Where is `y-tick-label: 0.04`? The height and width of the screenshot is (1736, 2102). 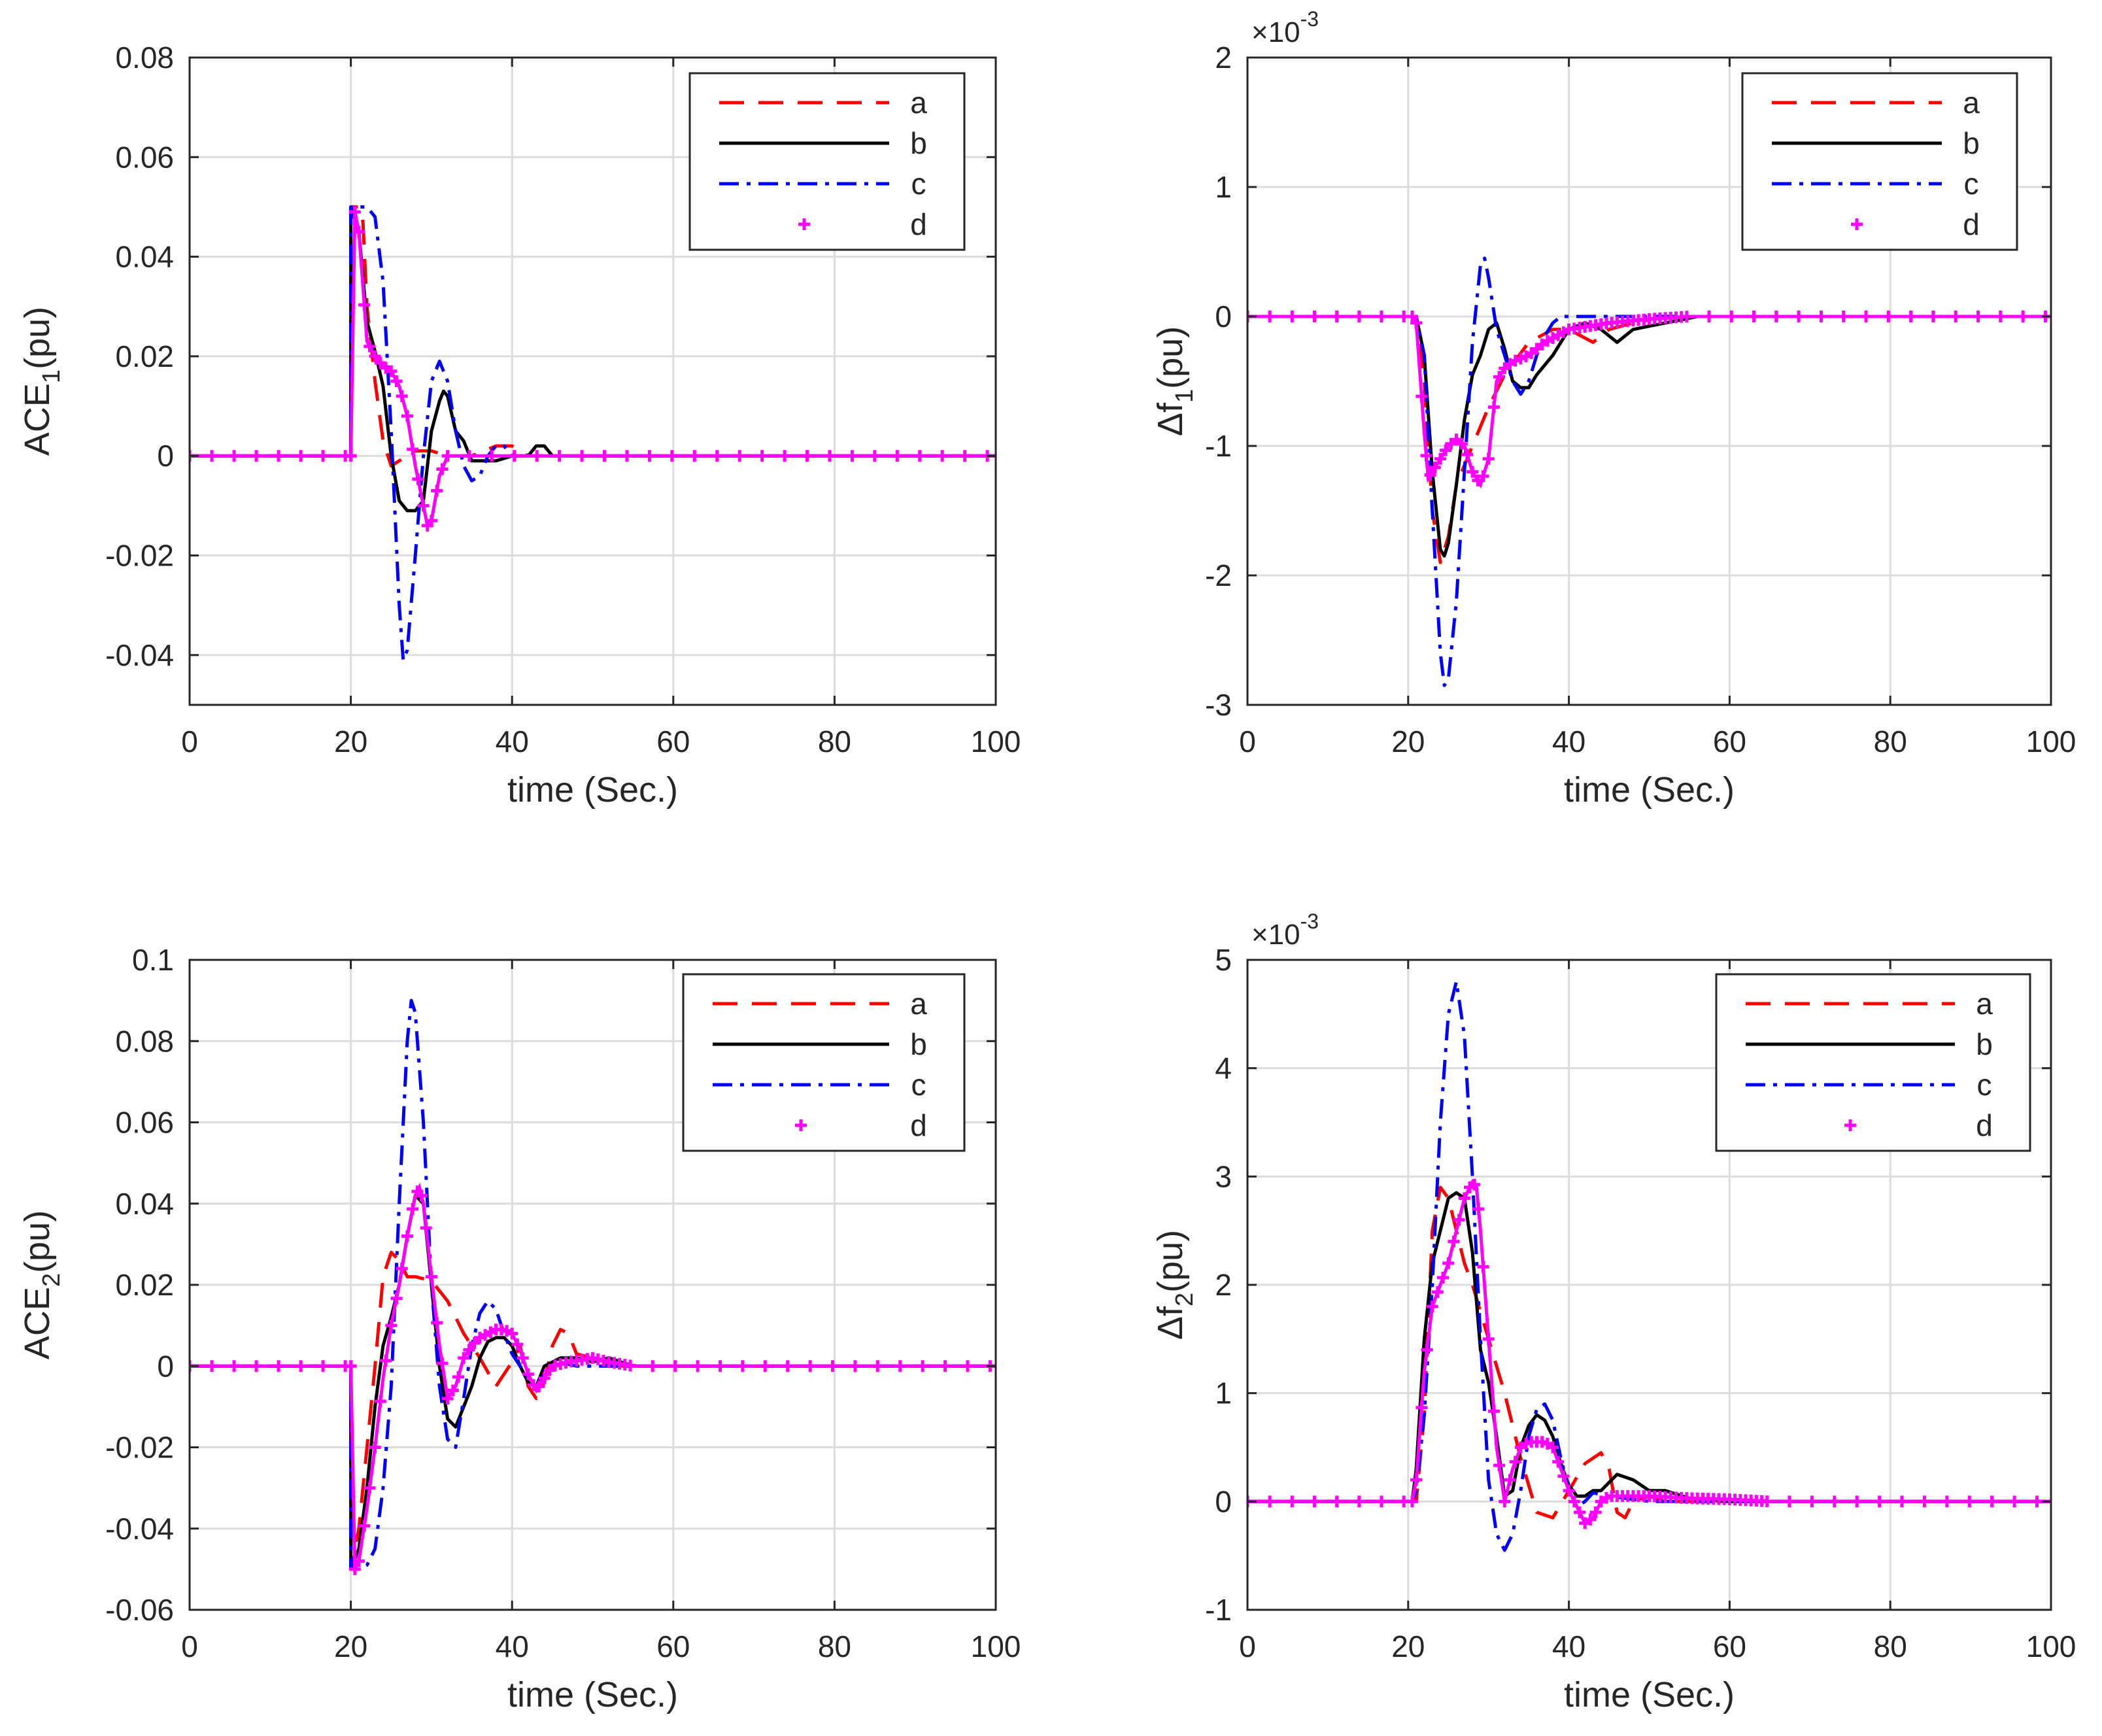
y-tick-label: 0.04 is located at coordinates (145, 257).